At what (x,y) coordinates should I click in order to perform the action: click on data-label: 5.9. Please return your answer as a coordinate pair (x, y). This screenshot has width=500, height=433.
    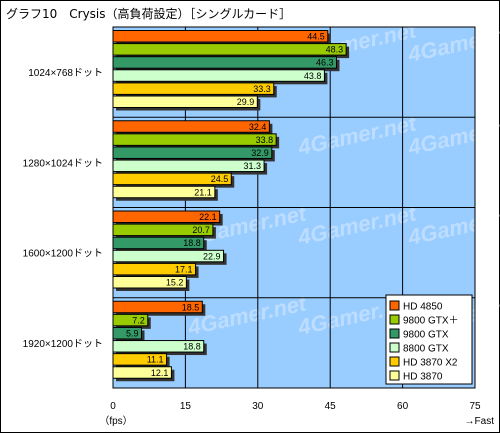
    Looking at the image, I should click on (132, 333).